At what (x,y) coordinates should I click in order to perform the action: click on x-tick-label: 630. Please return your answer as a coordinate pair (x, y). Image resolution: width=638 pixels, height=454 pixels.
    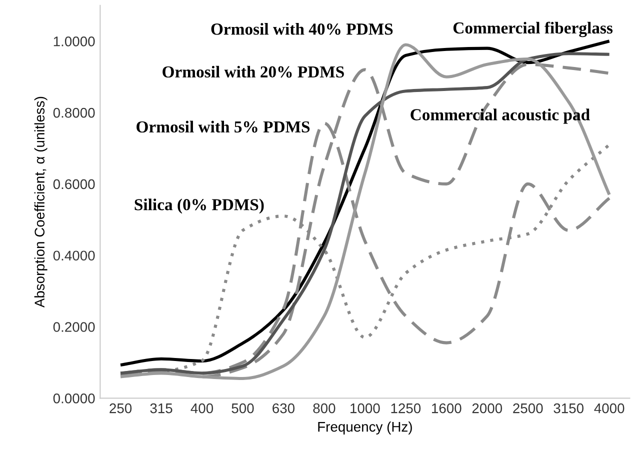
    Looking at the image, I should click on (283, 408).